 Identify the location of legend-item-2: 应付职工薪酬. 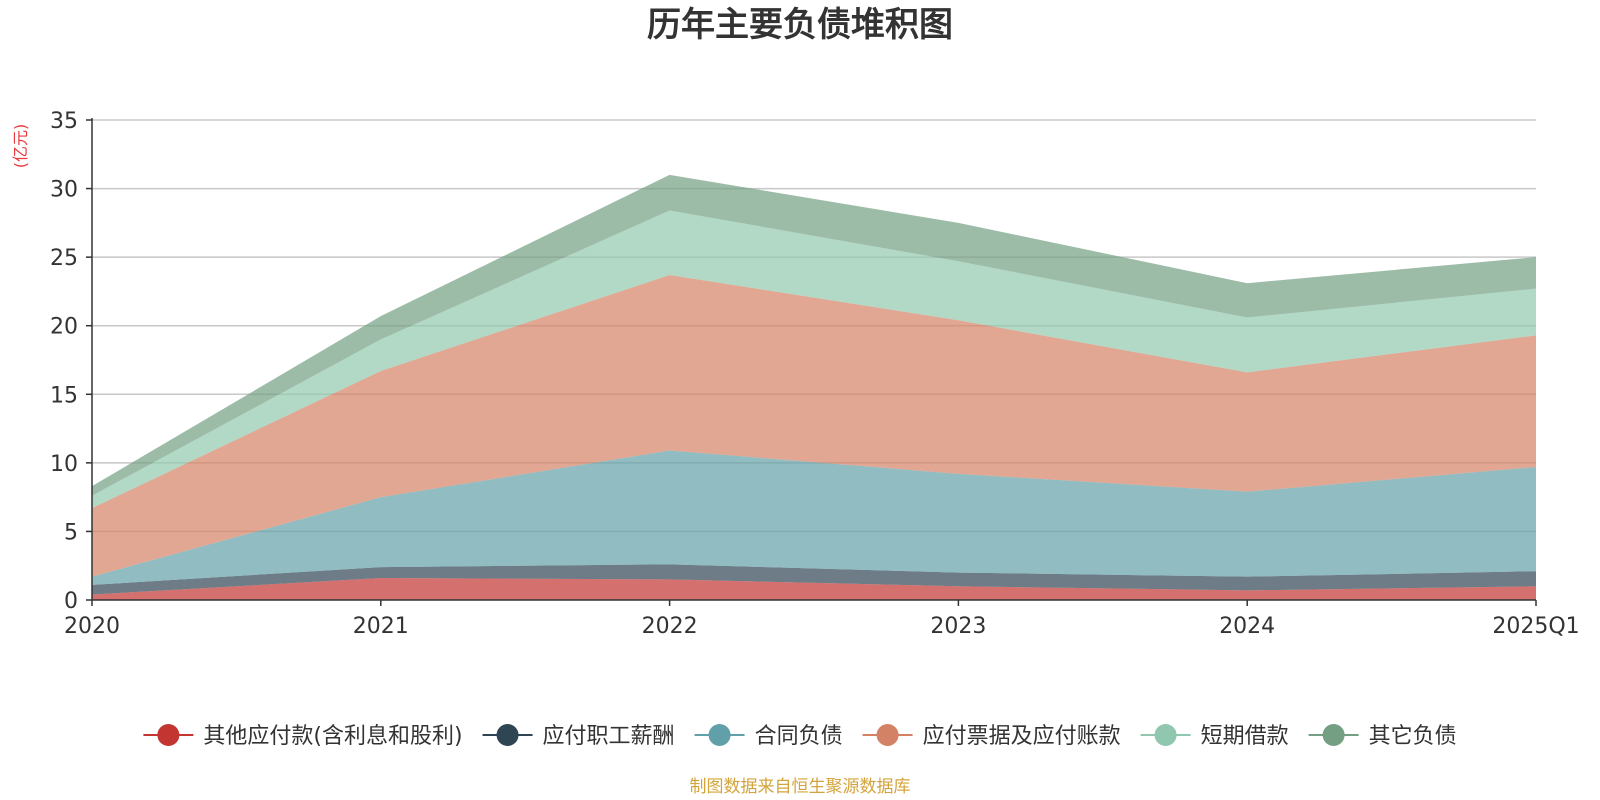
(578, 736).